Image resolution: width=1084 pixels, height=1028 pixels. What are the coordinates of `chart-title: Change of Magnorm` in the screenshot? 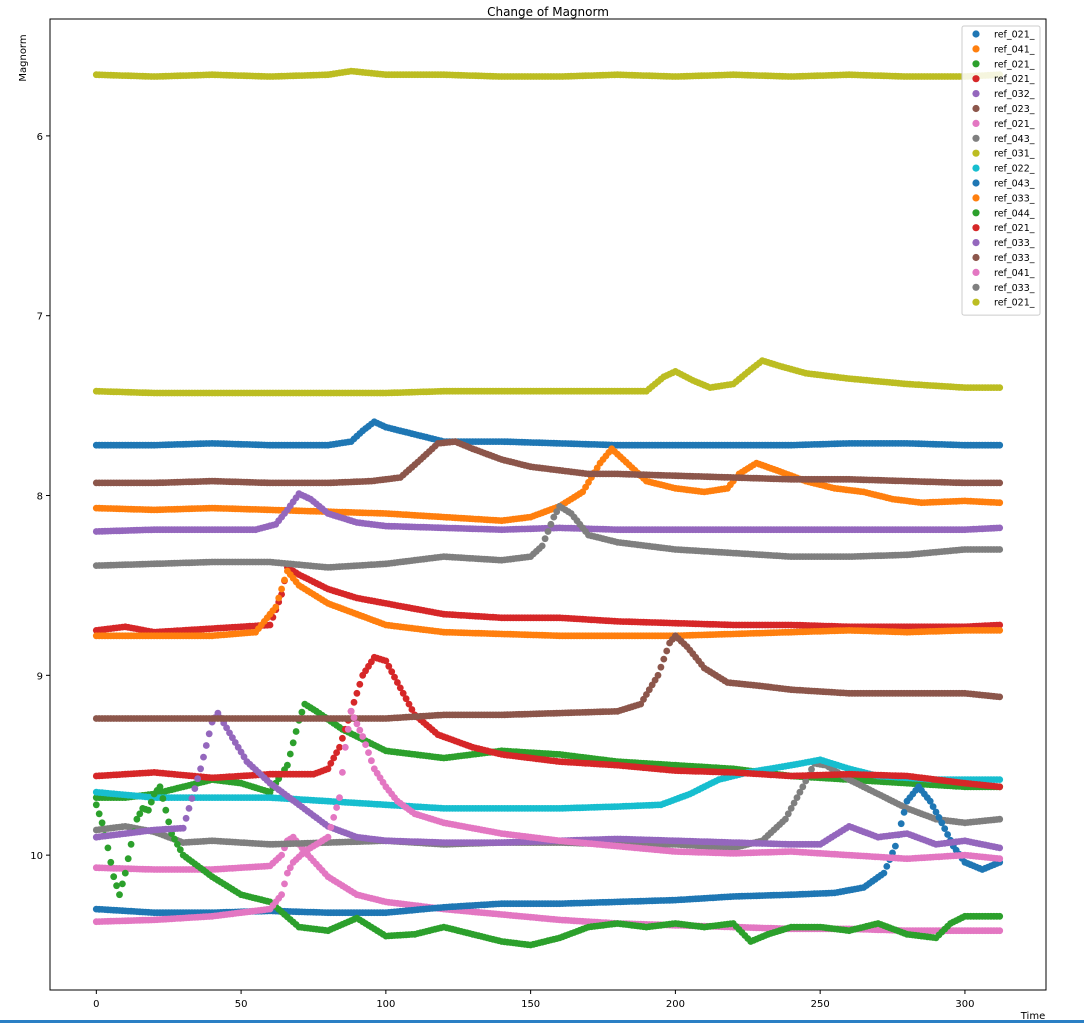 It's located at (548, 12).